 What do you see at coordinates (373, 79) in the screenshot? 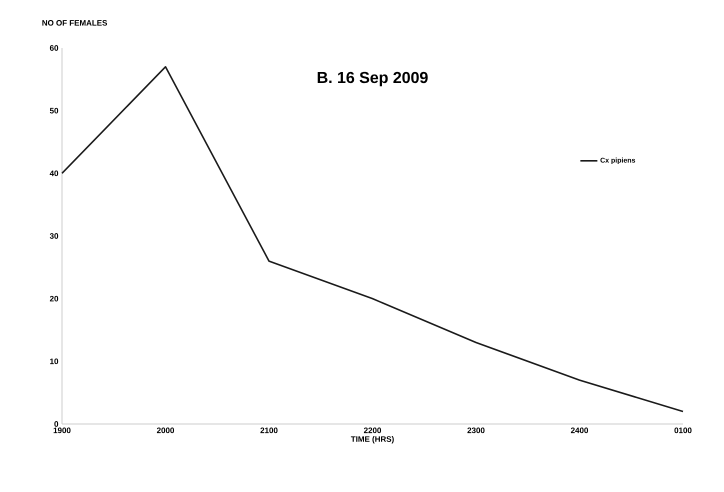
I see `text: B. 16 Sep 2009` at bounding box center [373, 79].